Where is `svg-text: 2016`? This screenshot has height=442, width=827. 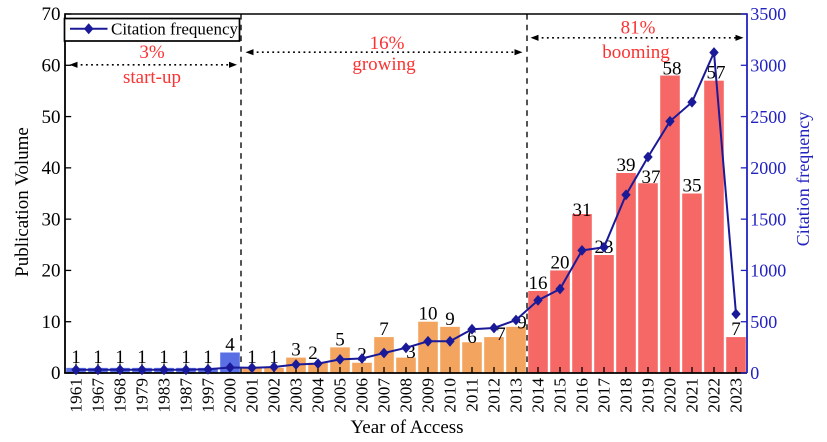
svg-text: 2016 is located at coordinates (582, 395).